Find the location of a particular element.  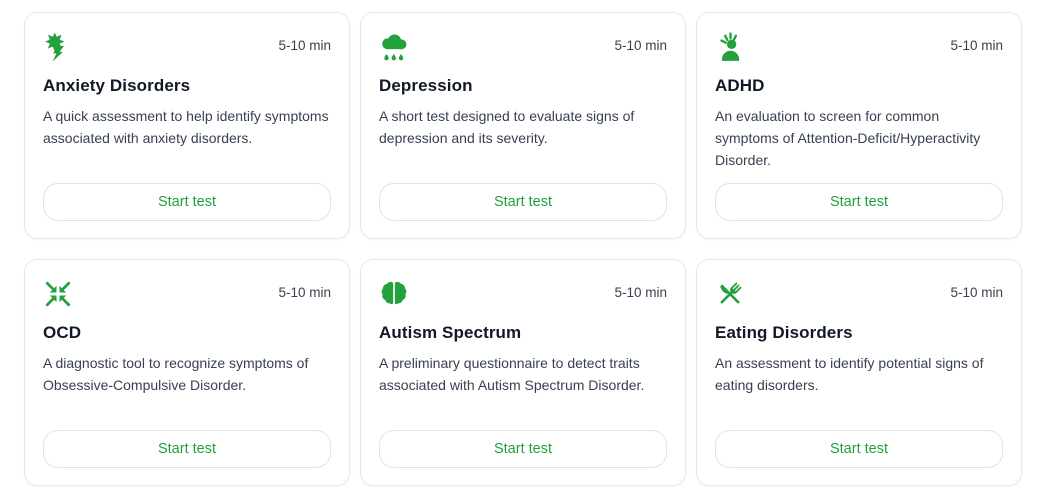

card-title: Autism Spectrum is located at coordinates (450, 332).